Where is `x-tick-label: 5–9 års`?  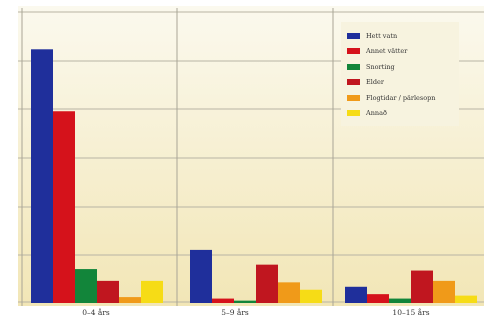
x-tick-label: 5–9 års is located at coordinates (235, 312).